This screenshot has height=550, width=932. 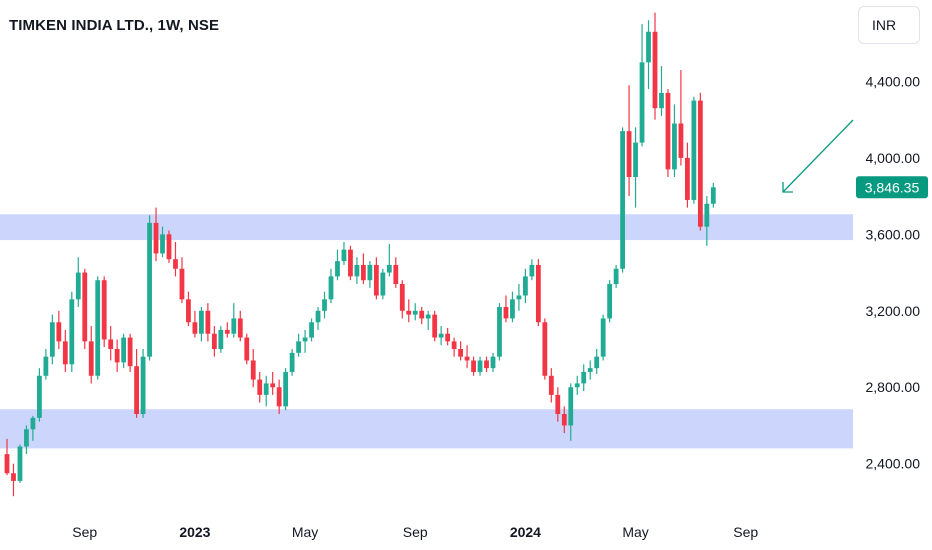 What do you see at coordinates (84, 532) in the screenshot?
I see `time-tick-label: Sep` at bounding box center [84, 532].